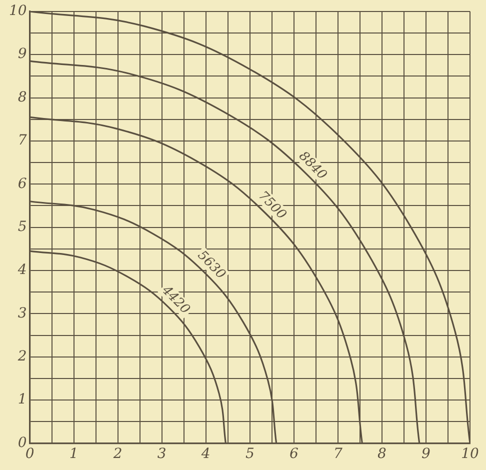 The width and height of the screenshot is (486, 470). What do you see at coordinates (22, 442) in the screenshot?
I see `y-tick-label: 0` at bounding box center [22, 442].